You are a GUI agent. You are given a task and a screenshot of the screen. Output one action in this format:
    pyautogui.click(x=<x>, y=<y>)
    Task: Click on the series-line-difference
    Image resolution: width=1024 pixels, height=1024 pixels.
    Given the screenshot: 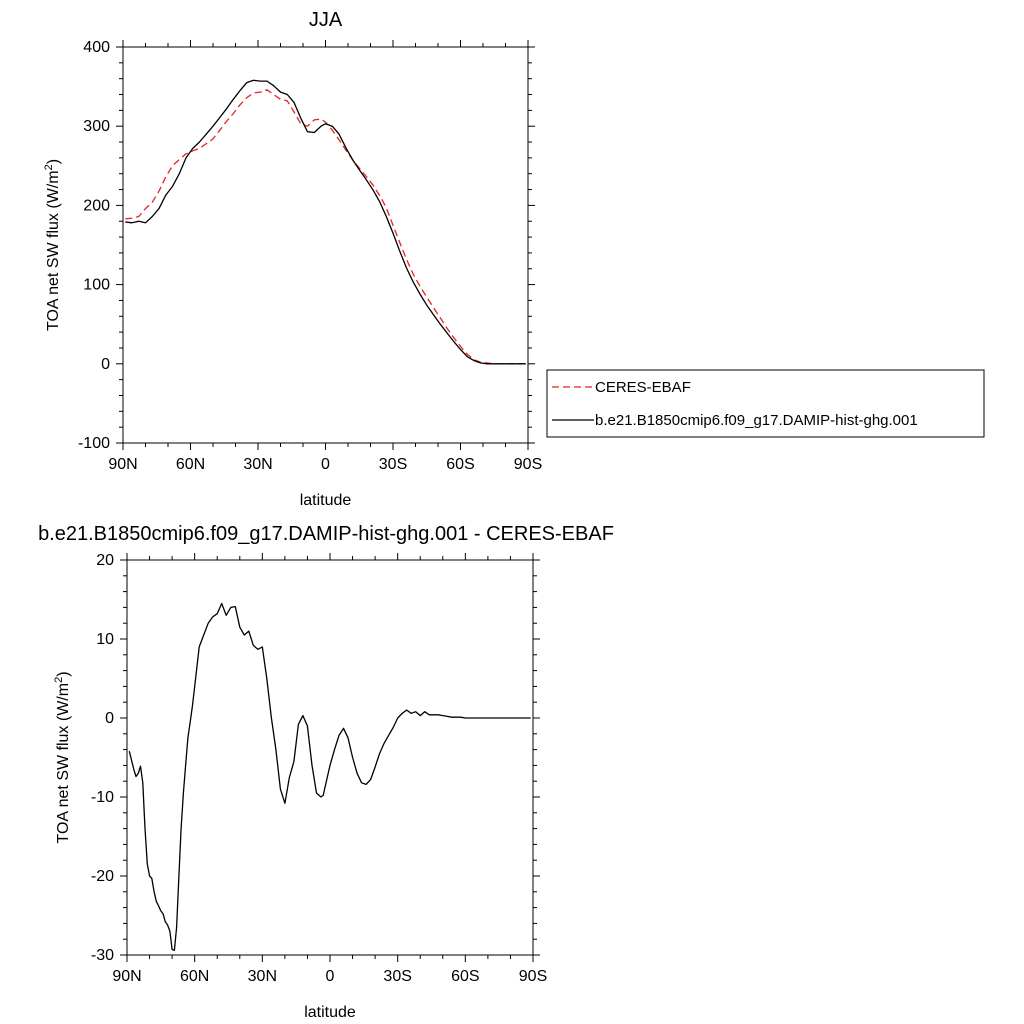 What is the action you would take?
    pyautogui.click(x=329, y=776)
    